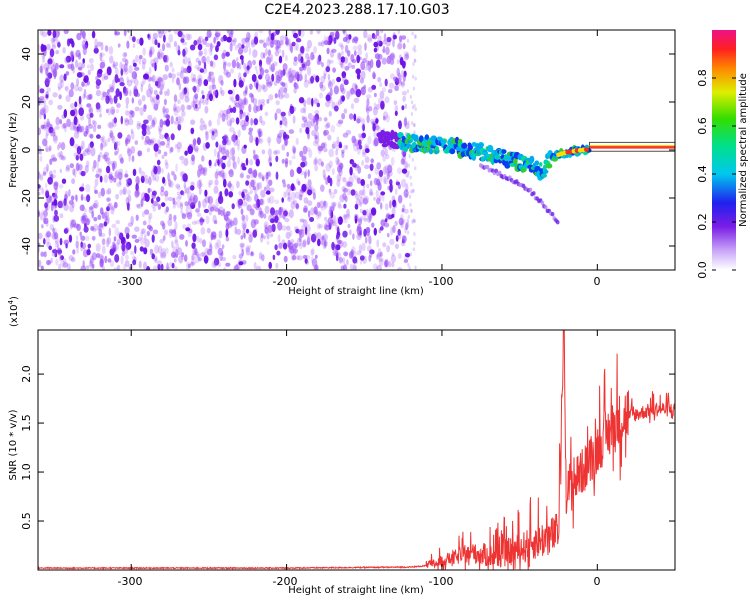 Image resolution: width=750 pixels, height=600 pixels. I want to click on spectrogram-xtick-label: 0, so click(597, 281).